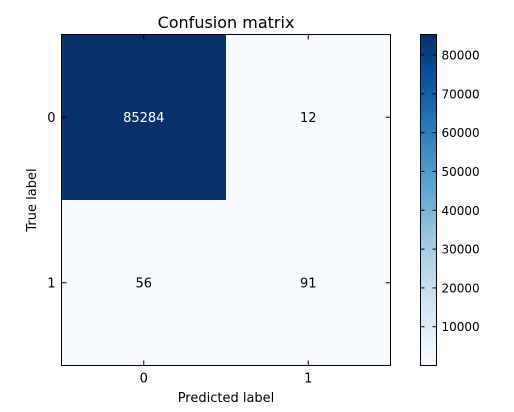  What do you see at coordinates (461, 250) in the screenshot?
I see `colorbar-tick-label: 30000` at bounding box center [461, 250].